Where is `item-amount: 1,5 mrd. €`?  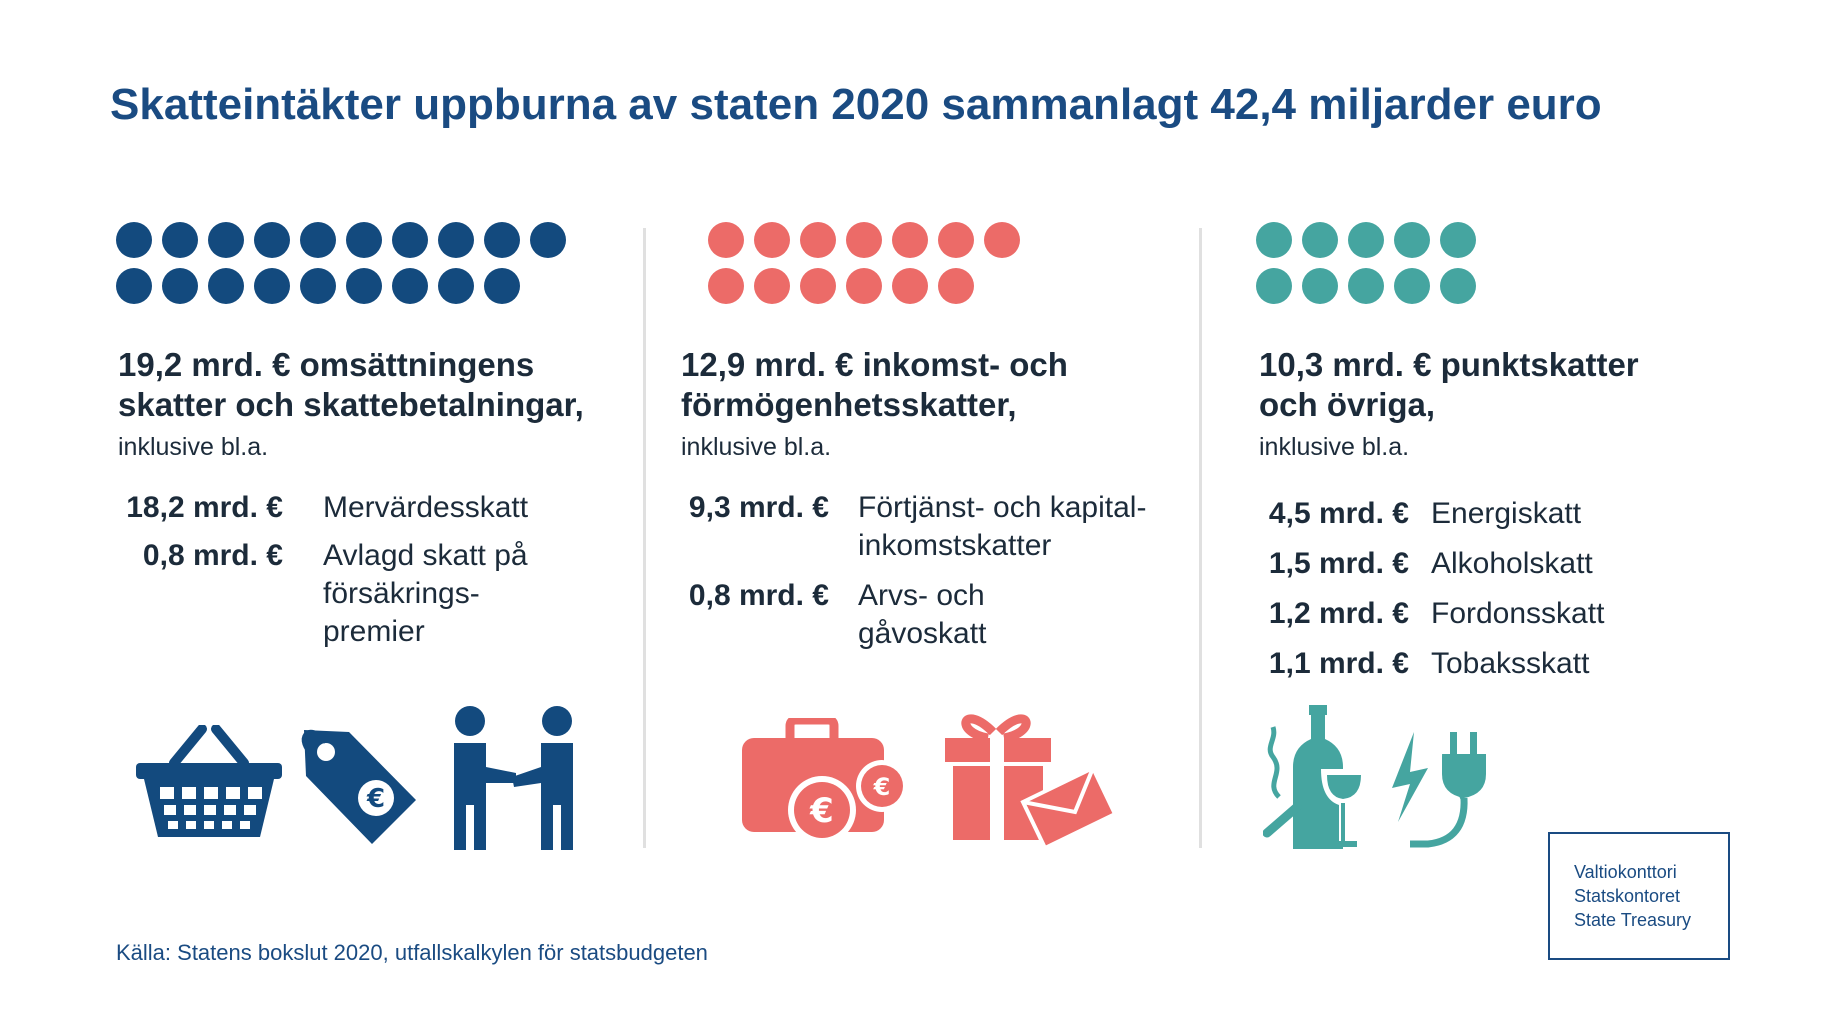
item-amount: 1,5 mrd. € is located at coordinates (1338, 563).